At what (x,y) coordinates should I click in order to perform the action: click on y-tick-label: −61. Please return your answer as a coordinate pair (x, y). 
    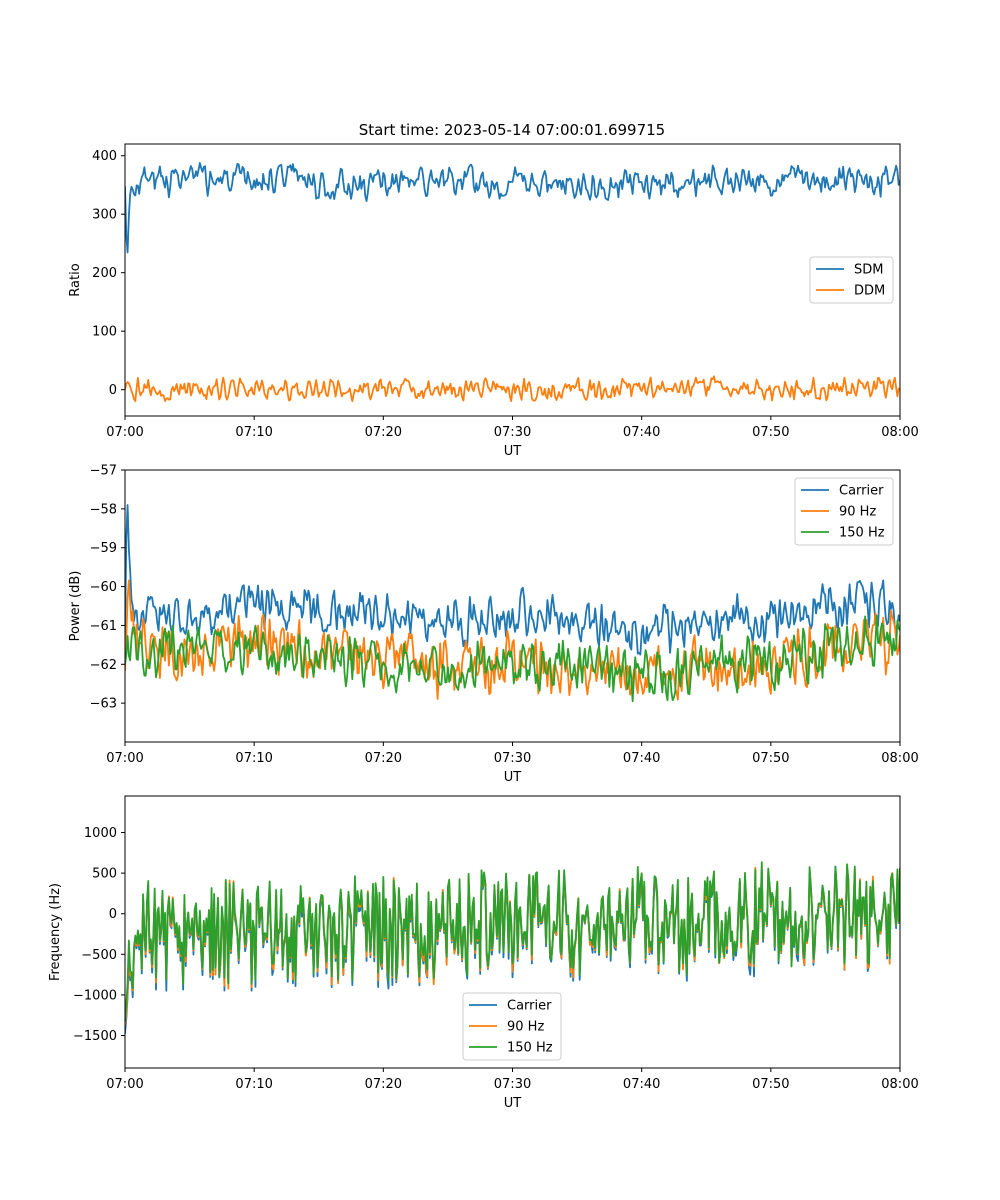
    Looking at the image, I should click on (103, 626).